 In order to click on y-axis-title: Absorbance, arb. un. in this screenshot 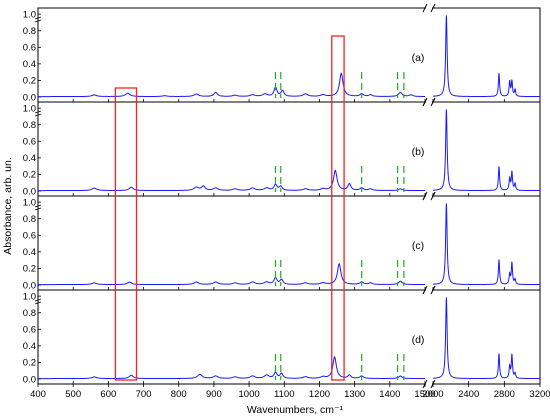, I will do `click(8, 205)`.